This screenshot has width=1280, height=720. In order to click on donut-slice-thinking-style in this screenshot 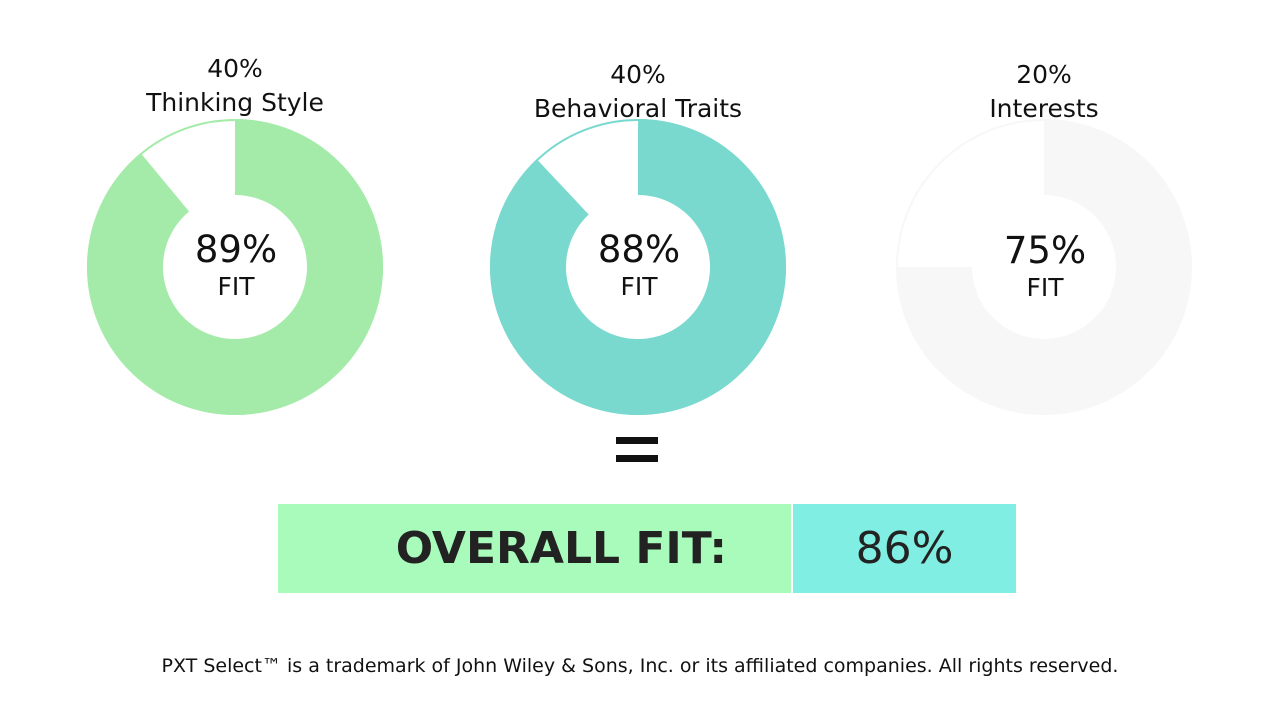, I will do `click(235, 267)`.